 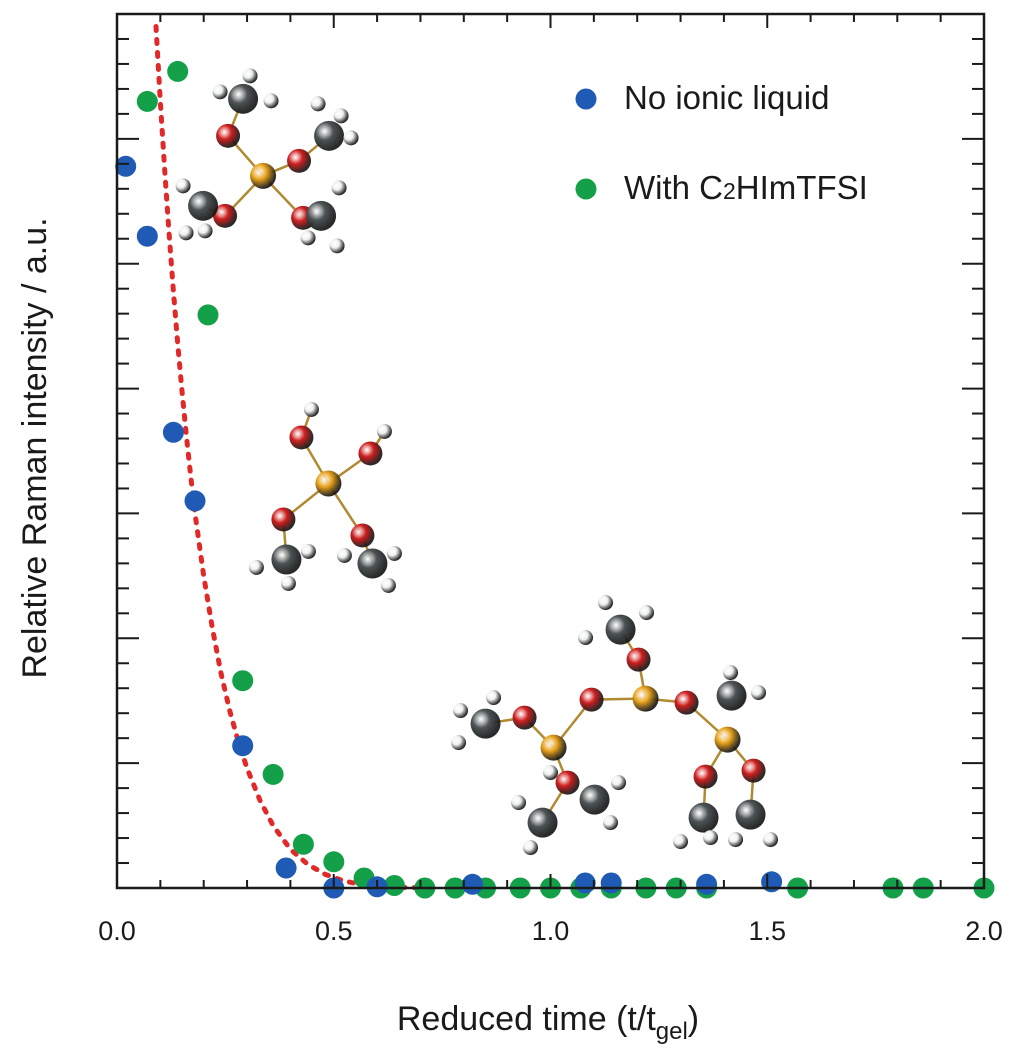 What do you see at coordinates (726, 97) in the screenshot?
I see `legend-label-no-ionic-liquid: No ionic liquid` at bounding box center [726, 97].